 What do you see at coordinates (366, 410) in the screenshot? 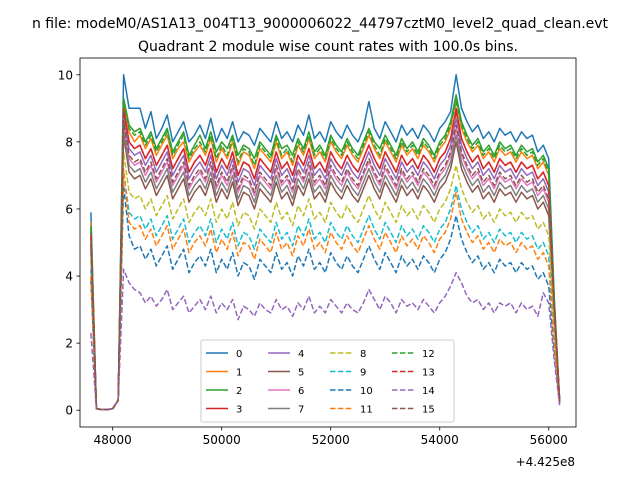
I see `legend-label-11: 11` at bounding box center [366, 410].